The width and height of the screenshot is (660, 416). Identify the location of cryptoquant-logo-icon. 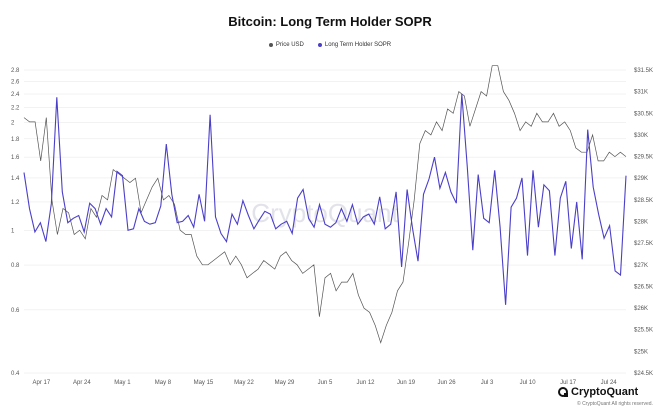
(563, 392).